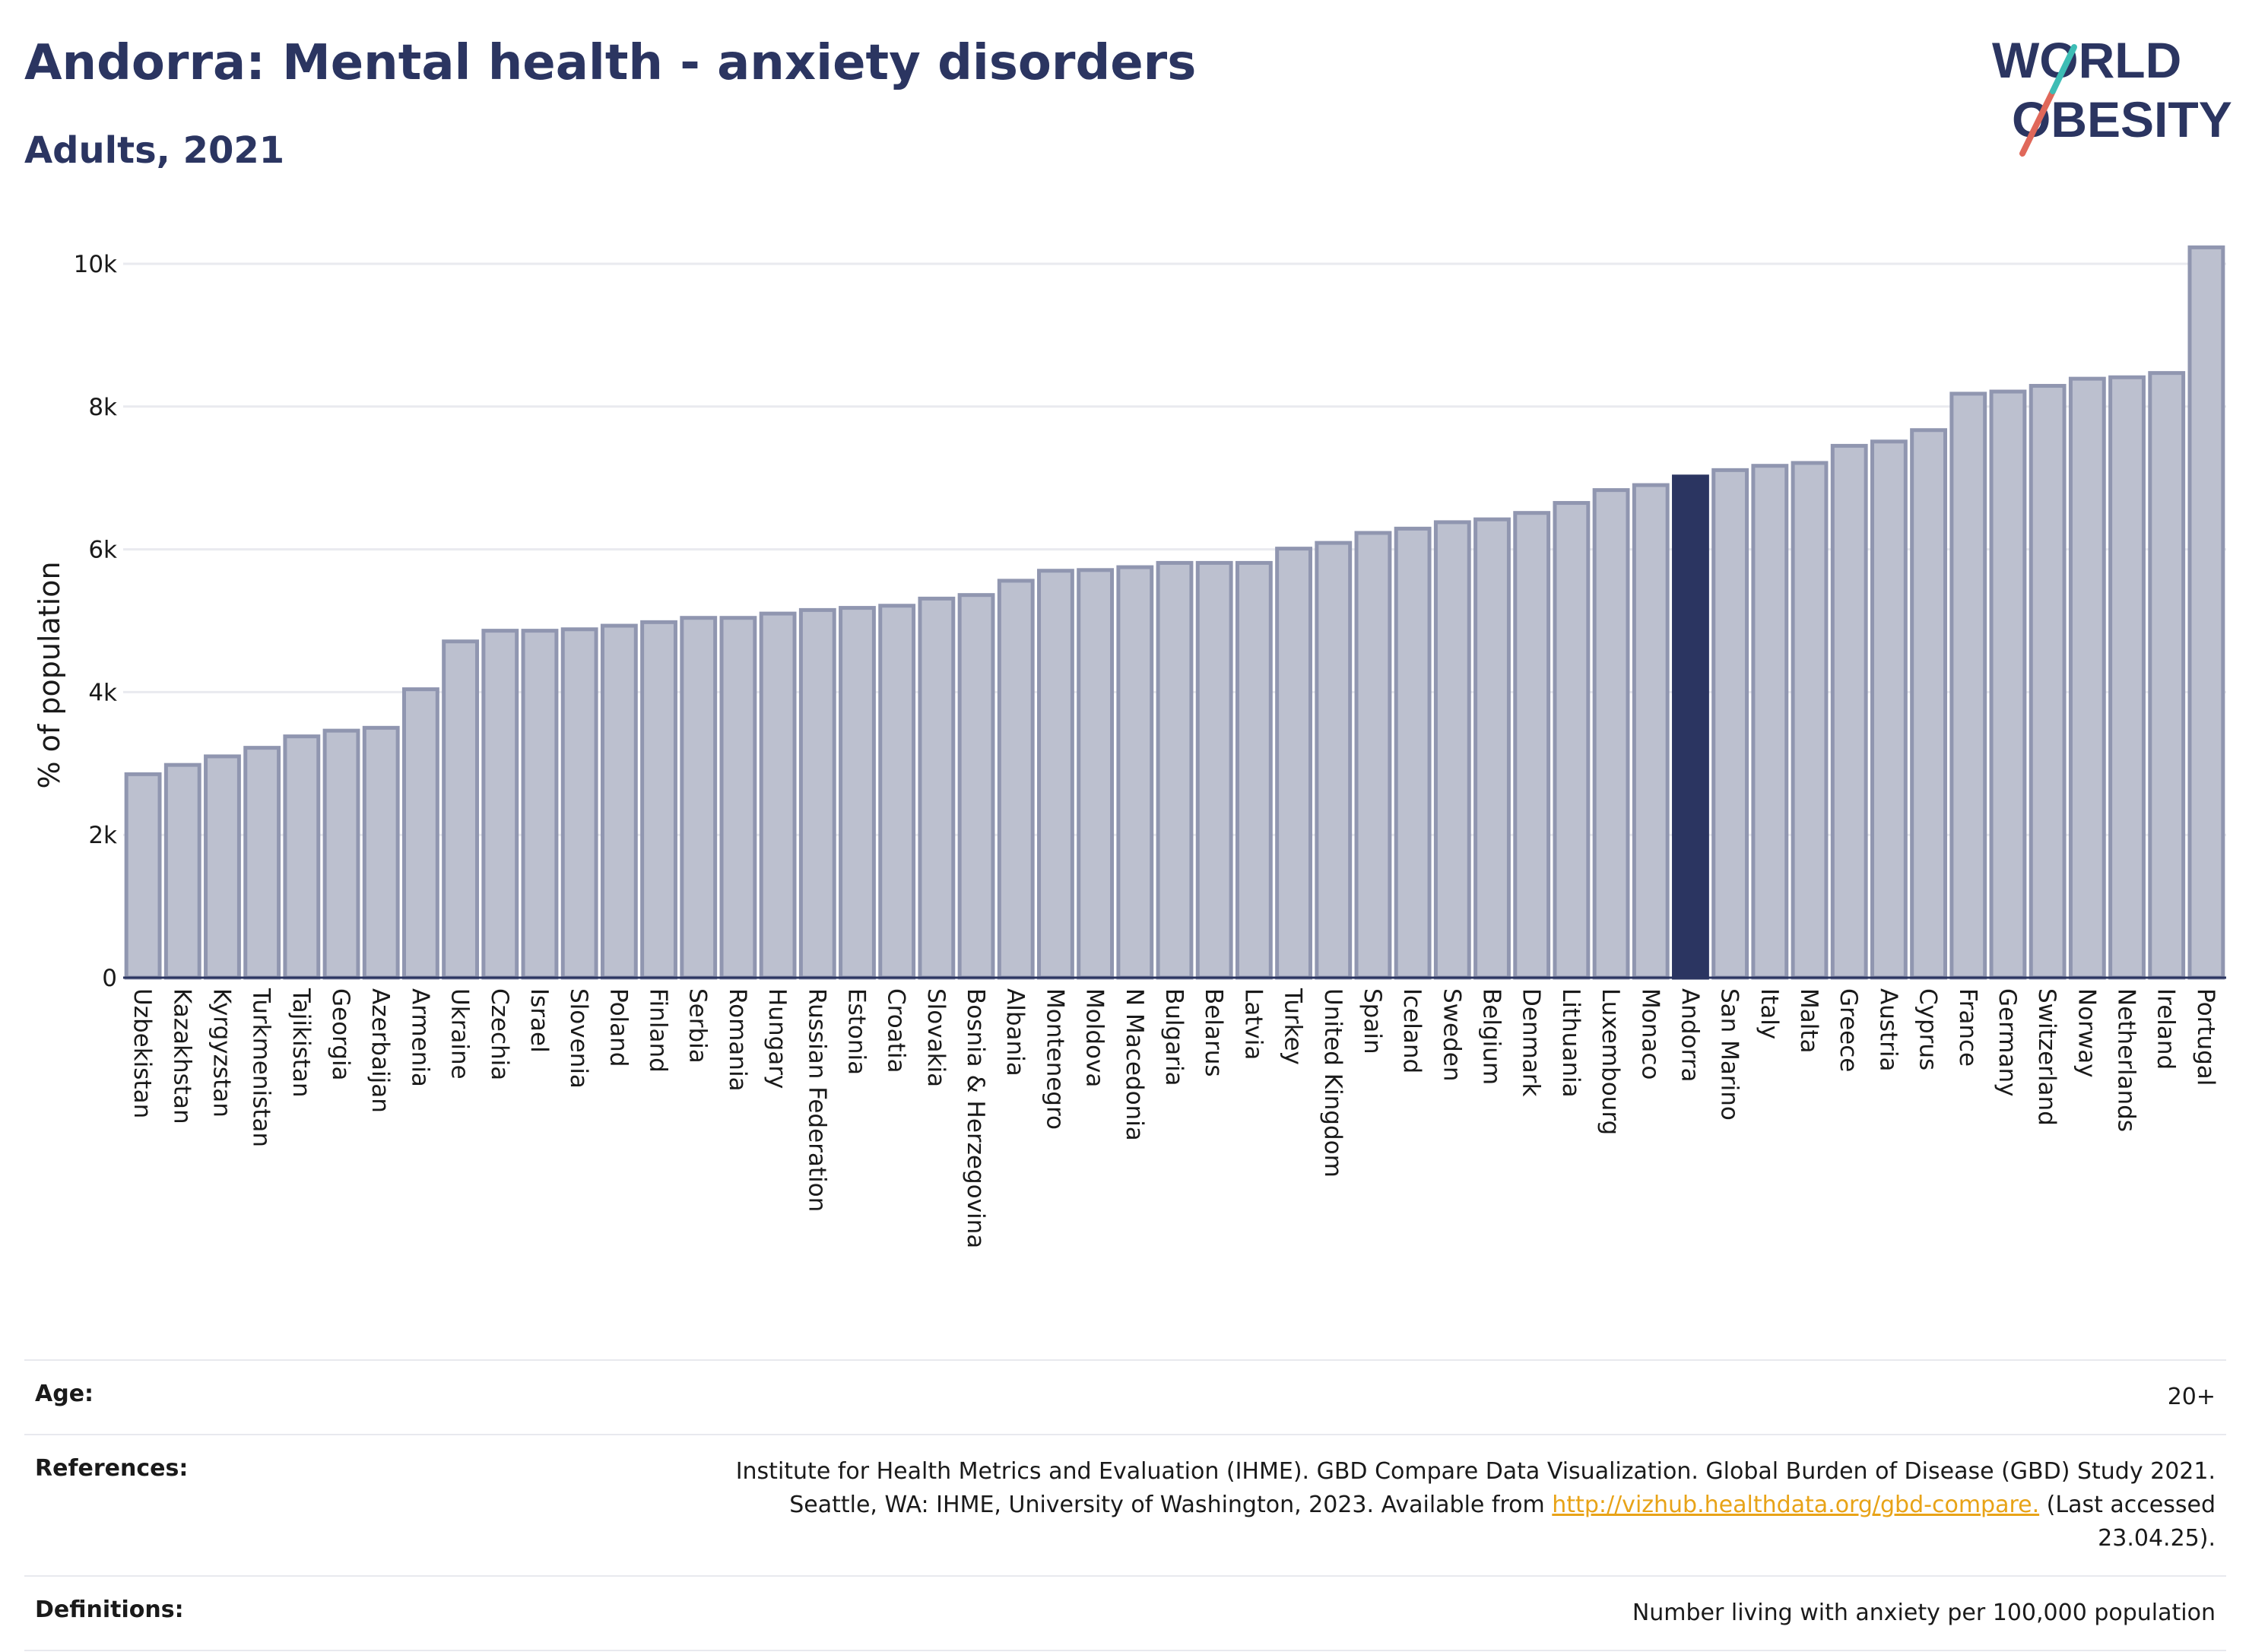  I want to click on x-tick-label: Bosnia & Herzegovina, so click(975, 1118).